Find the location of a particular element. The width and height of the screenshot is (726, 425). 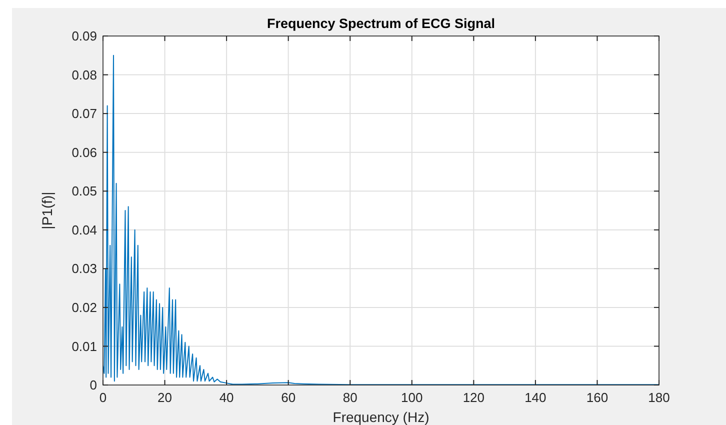

x-axis-title: Frequency (Hz) is located at coordinates (381, 417).